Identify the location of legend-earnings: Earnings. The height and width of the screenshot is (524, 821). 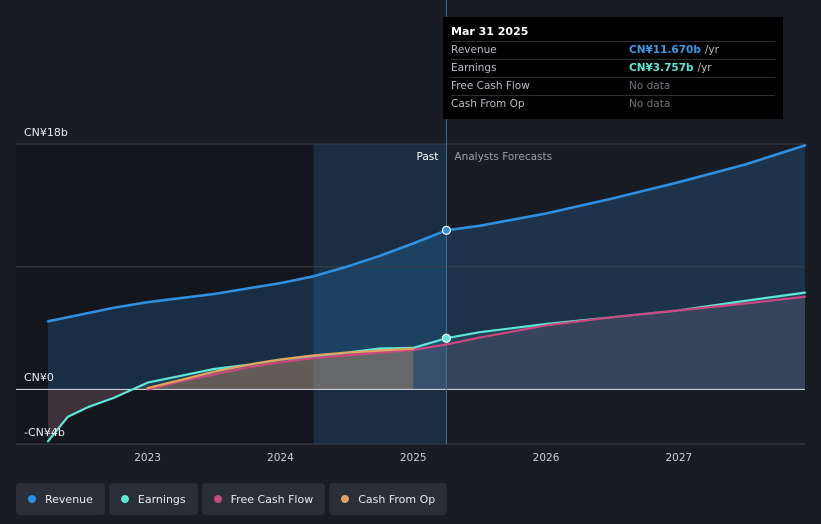
(153, 499).